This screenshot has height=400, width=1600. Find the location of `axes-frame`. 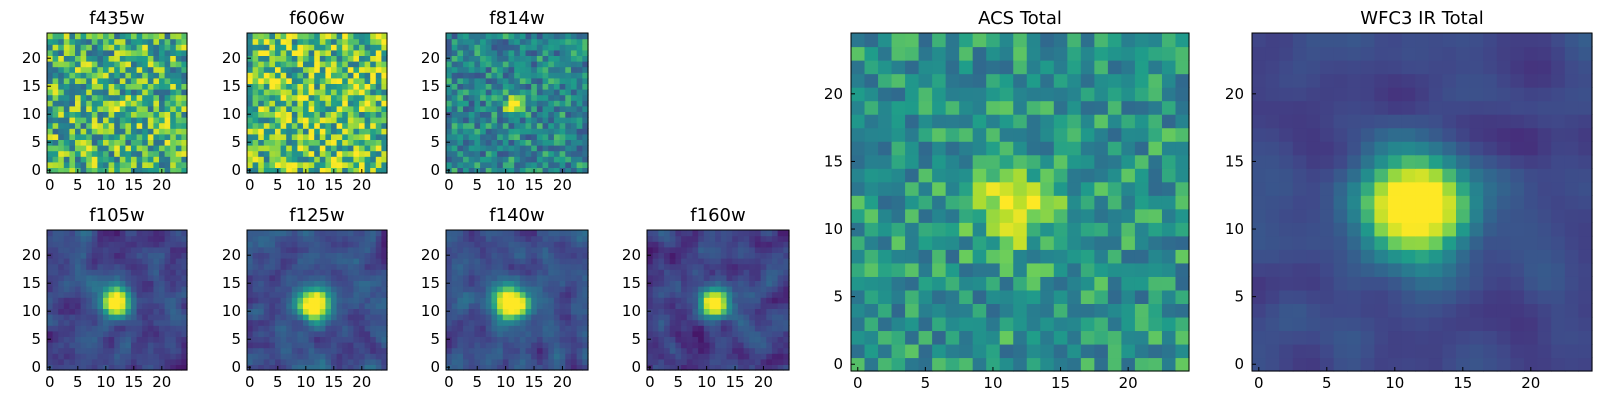

axes-frame is located at coordinates (317, 103).